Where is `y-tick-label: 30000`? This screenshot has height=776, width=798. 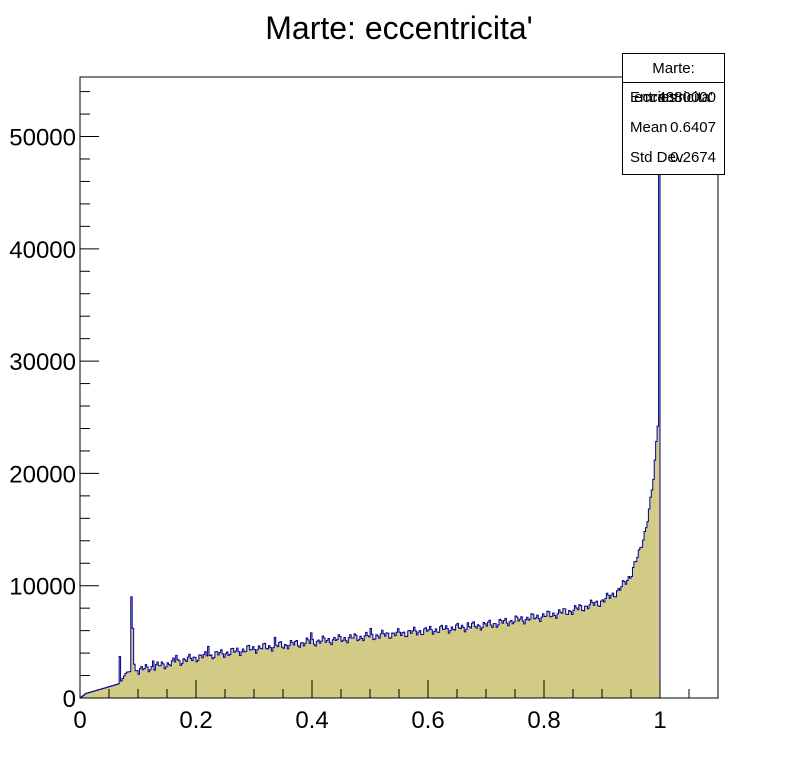
y-tick-label: 30000 is located at coordinates (42, 362).